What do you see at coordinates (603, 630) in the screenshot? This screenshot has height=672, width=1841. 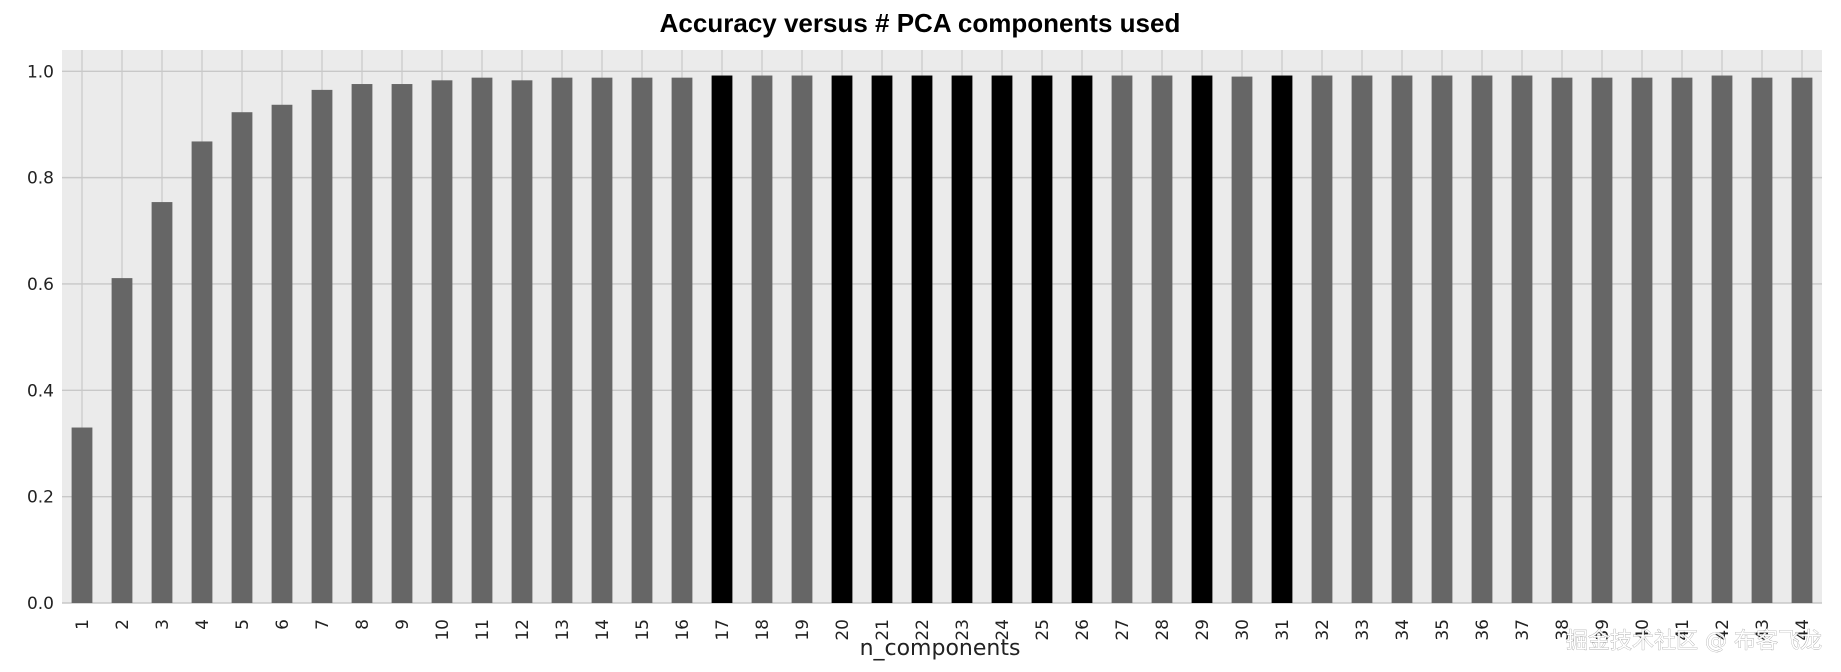 I see `x-tick-label: 14` at bounding box center [603, 630].